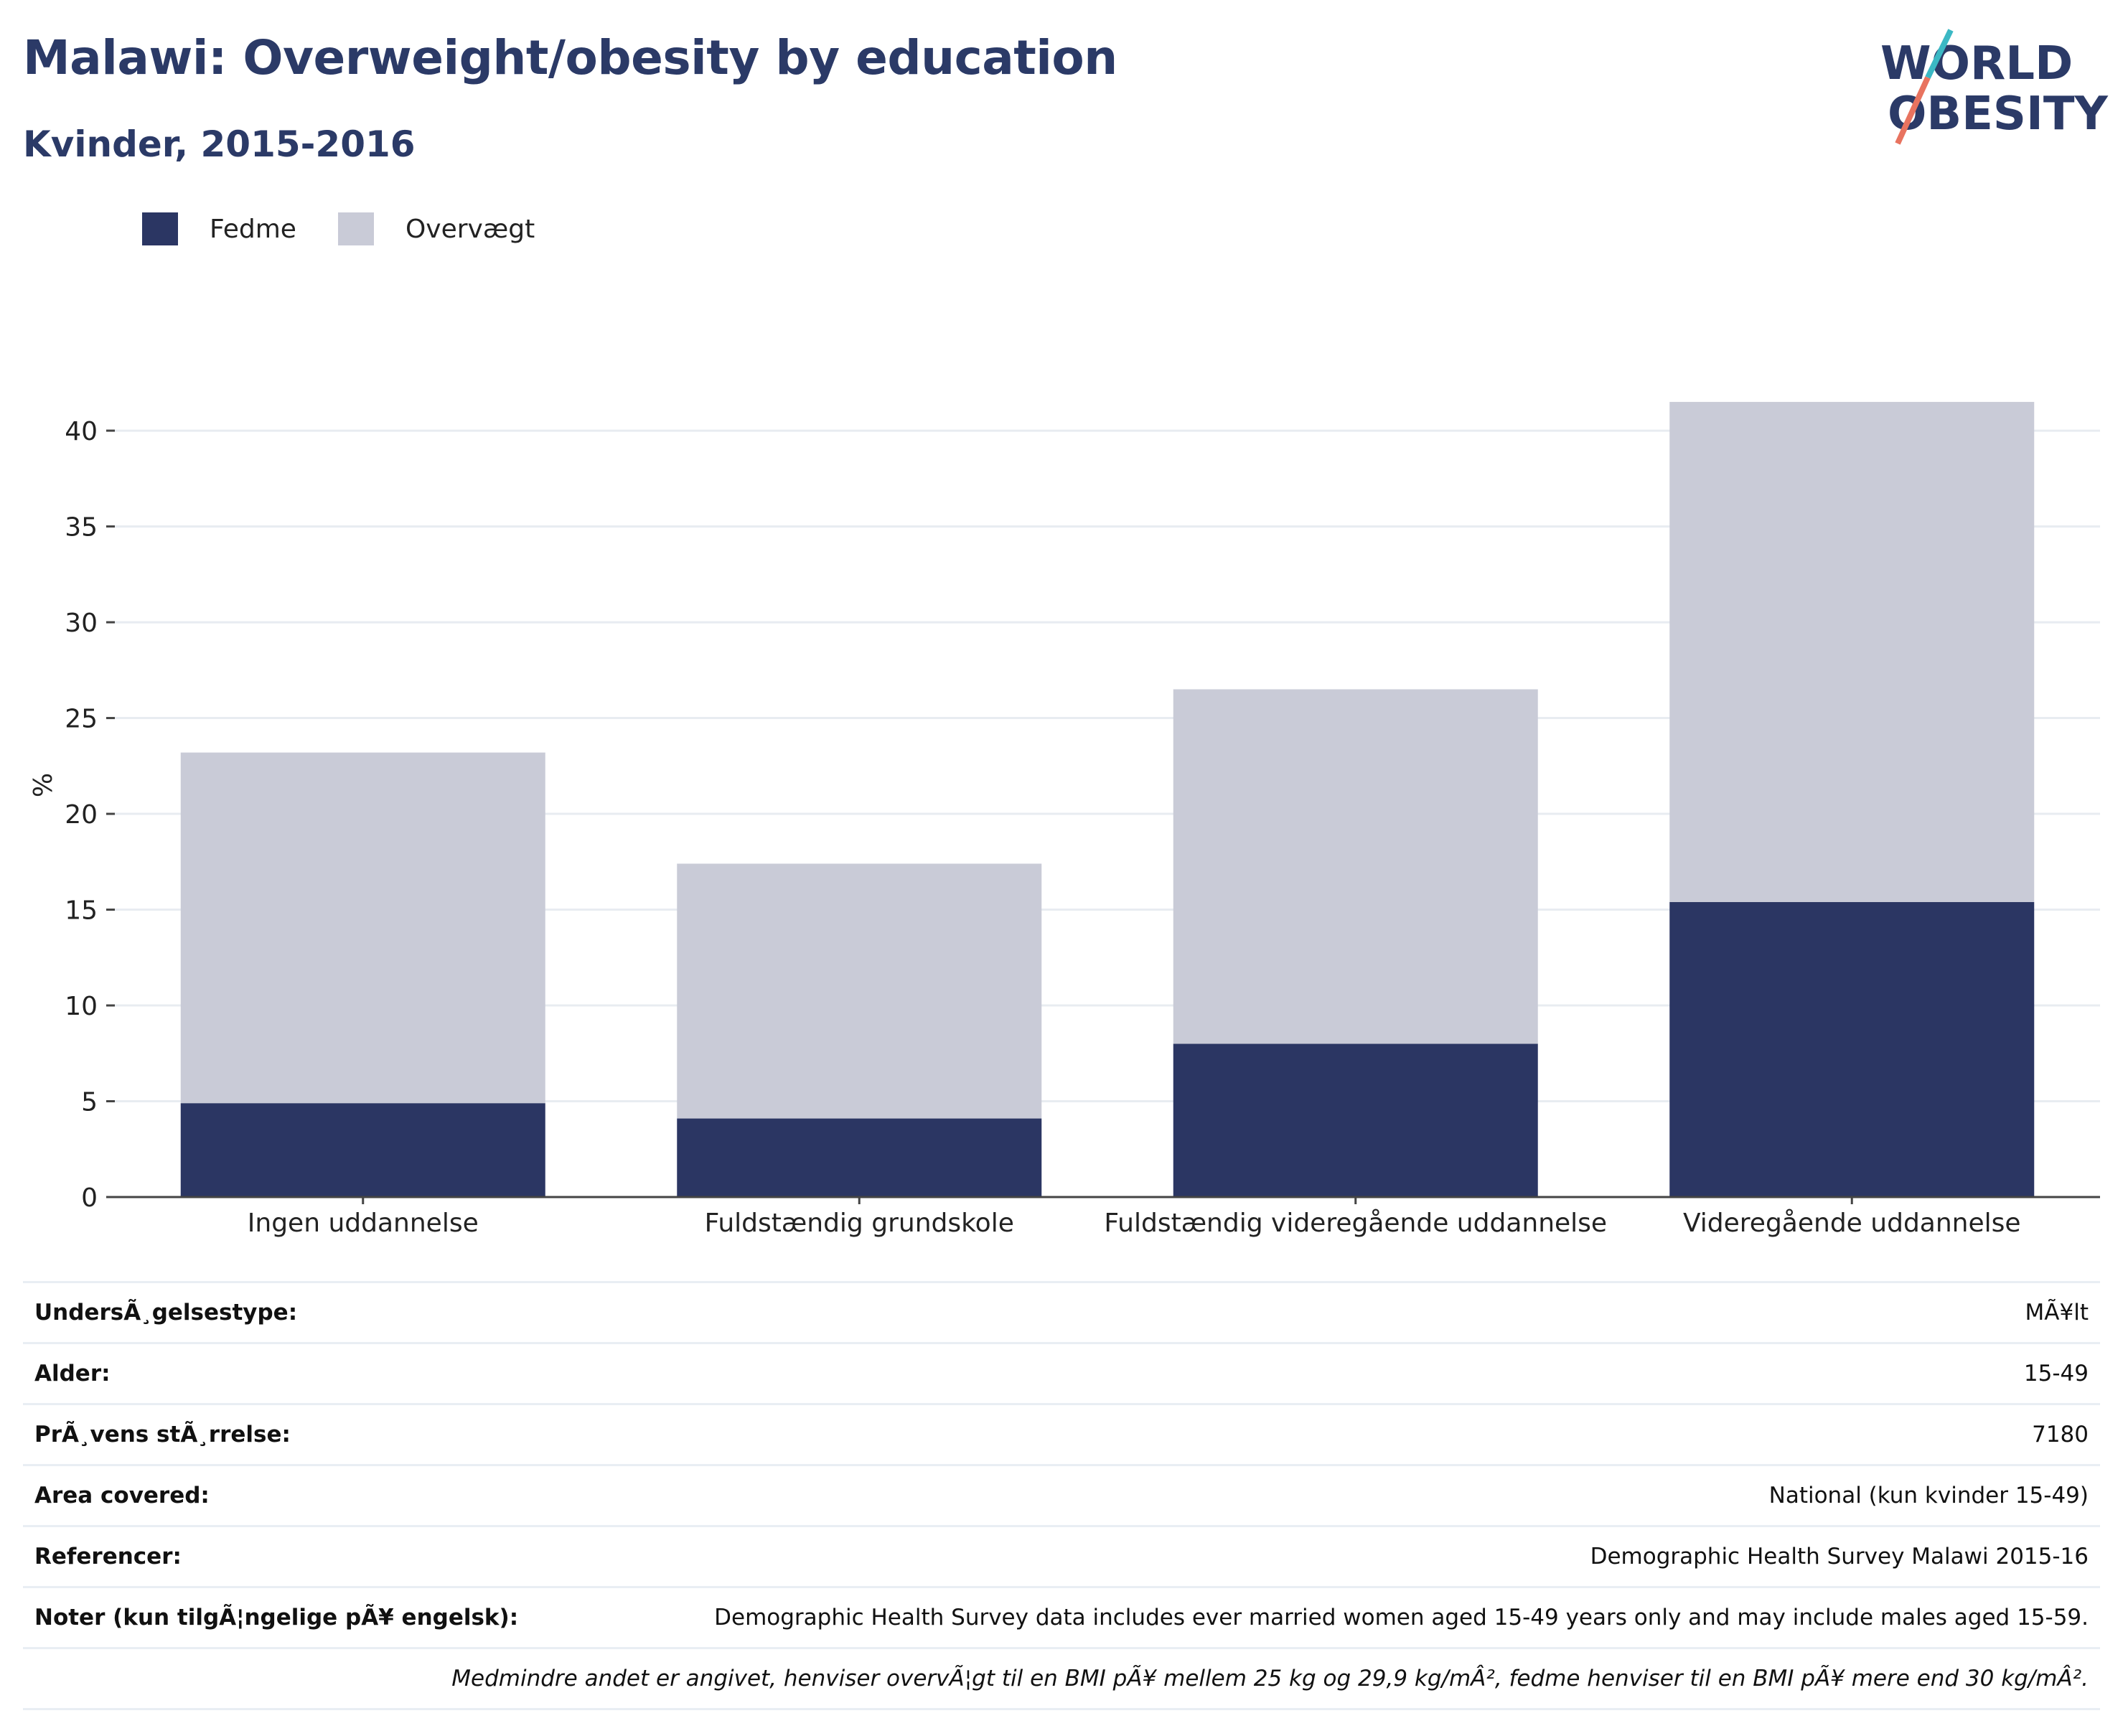 The width and height of the screenshot is (2123, 1736). What do you see at coordinates (2060, 1435) in the screenshot?
I see `info-value: 7180` at bounding box center [2060, 1435].